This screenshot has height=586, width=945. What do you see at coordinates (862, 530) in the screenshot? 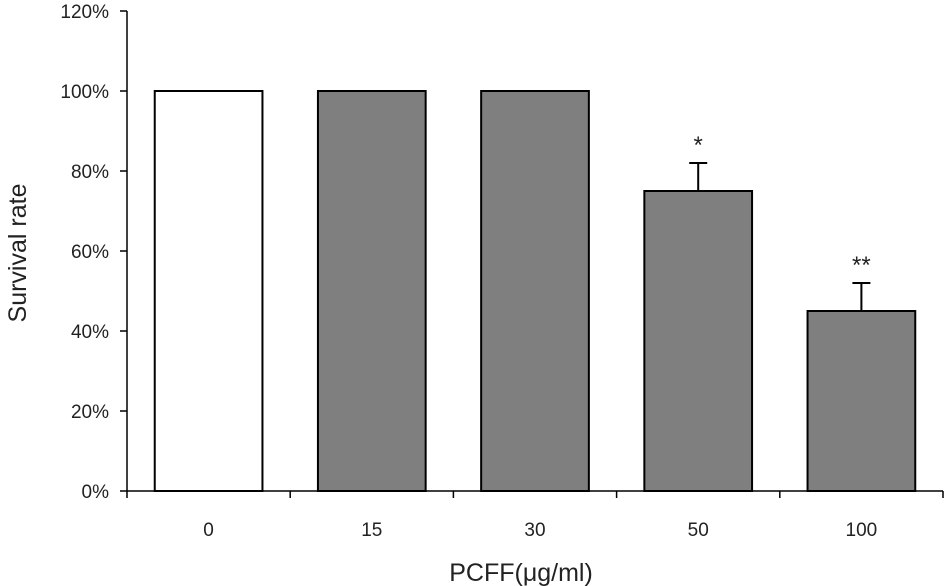
I see `x-tick-label: 100` at bounding box center [862, 530].